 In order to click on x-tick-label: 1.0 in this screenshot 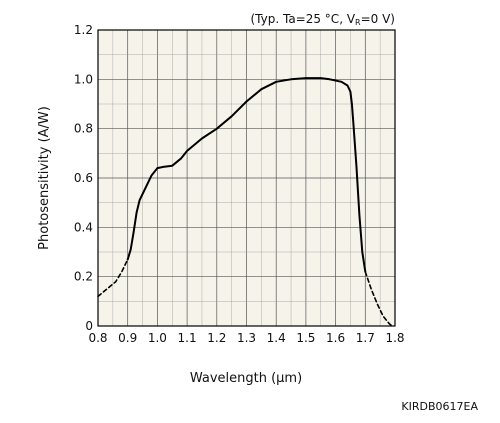, I will do `click(157, 338)`.